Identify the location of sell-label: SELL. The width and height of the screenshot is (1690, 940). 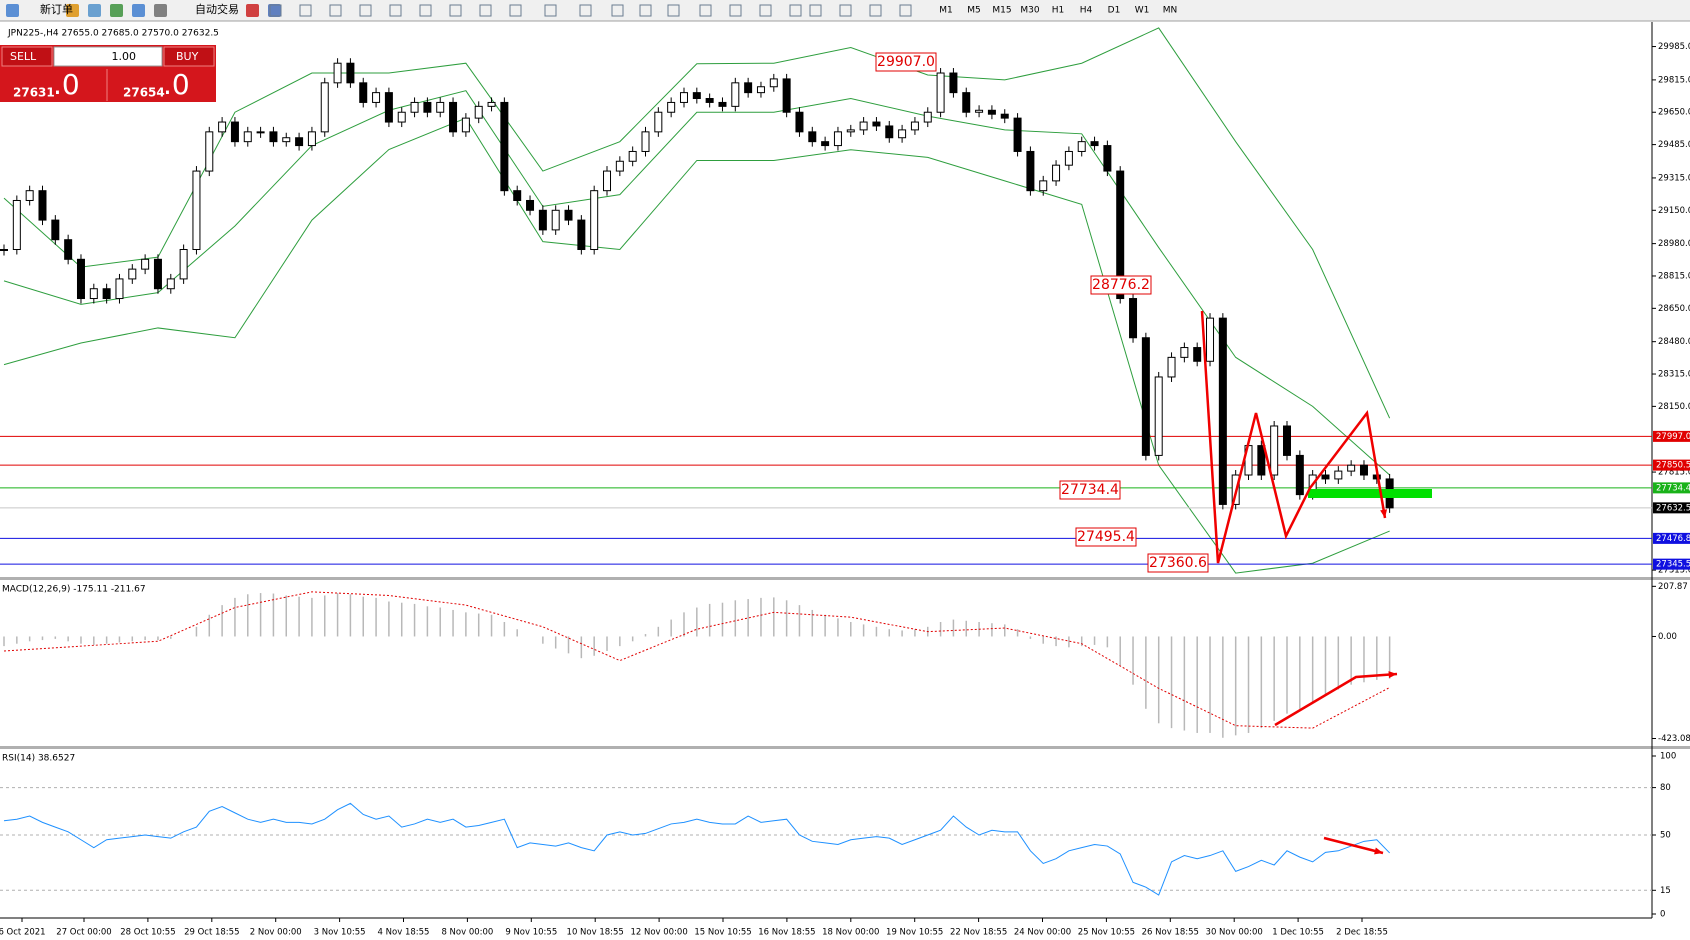
(23, 56).